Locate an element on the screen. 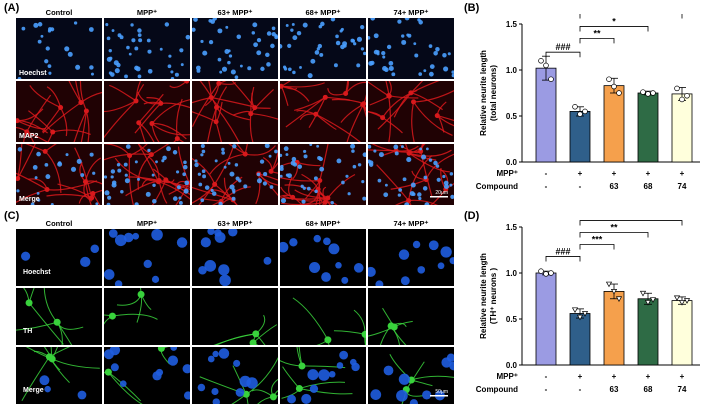 This screenshot has height=413, width=709. column-header: Control is located at coordinates (59, 12).